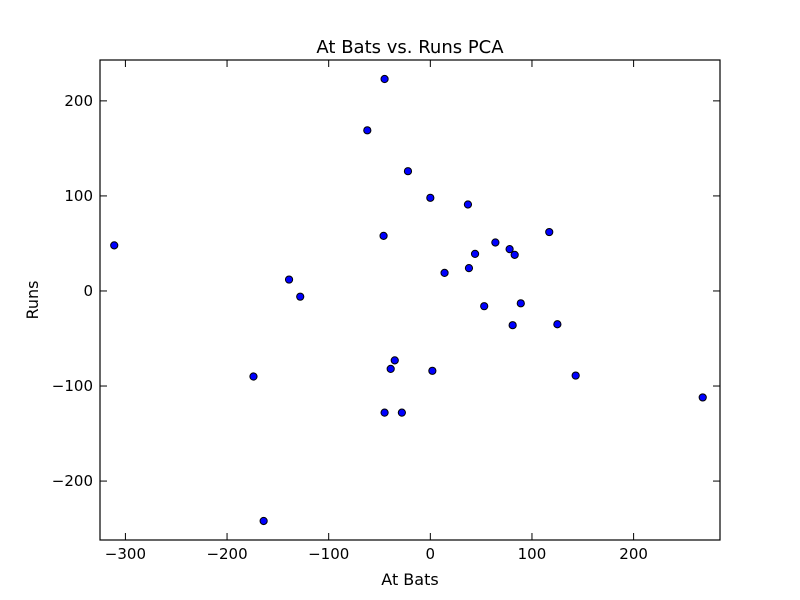 This screenshot has height=600, width=800. Describe the element at coordinates (78, 101) in the screenshot. I see `y-tick-label: 200` at that location.